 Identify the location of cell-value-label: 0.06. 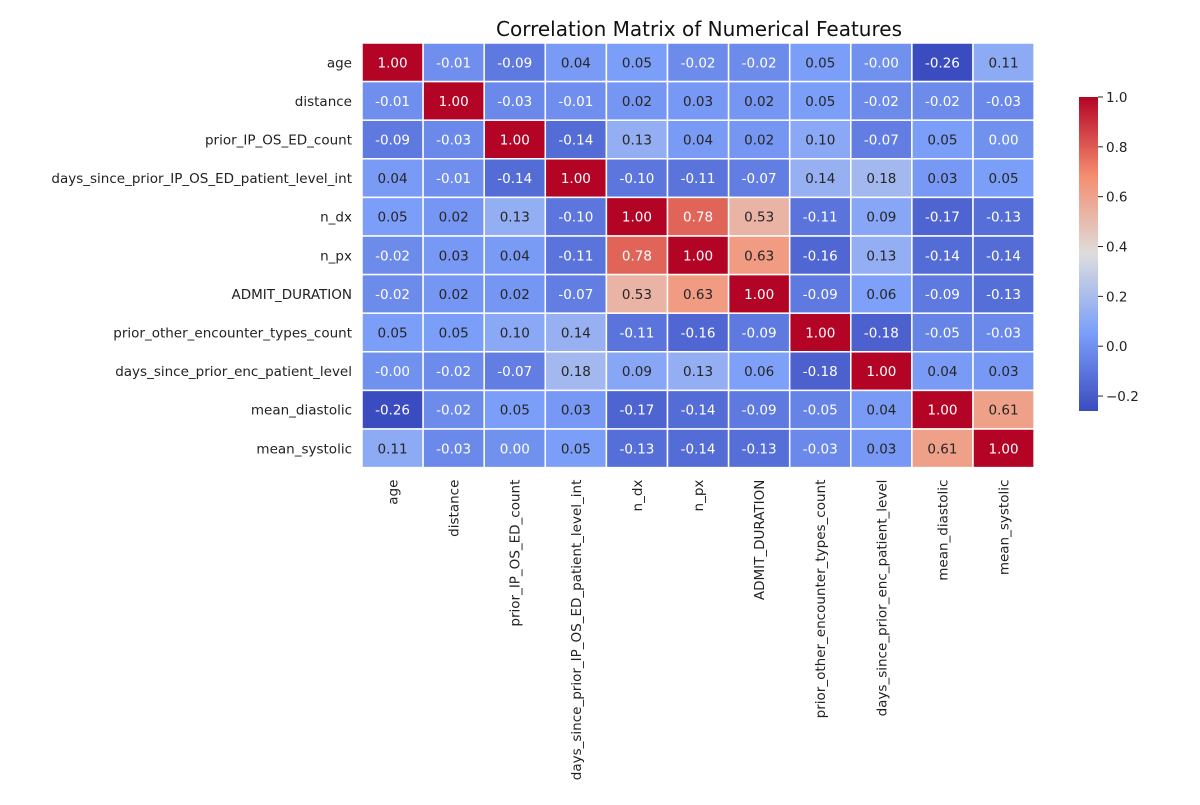
(881, 295).